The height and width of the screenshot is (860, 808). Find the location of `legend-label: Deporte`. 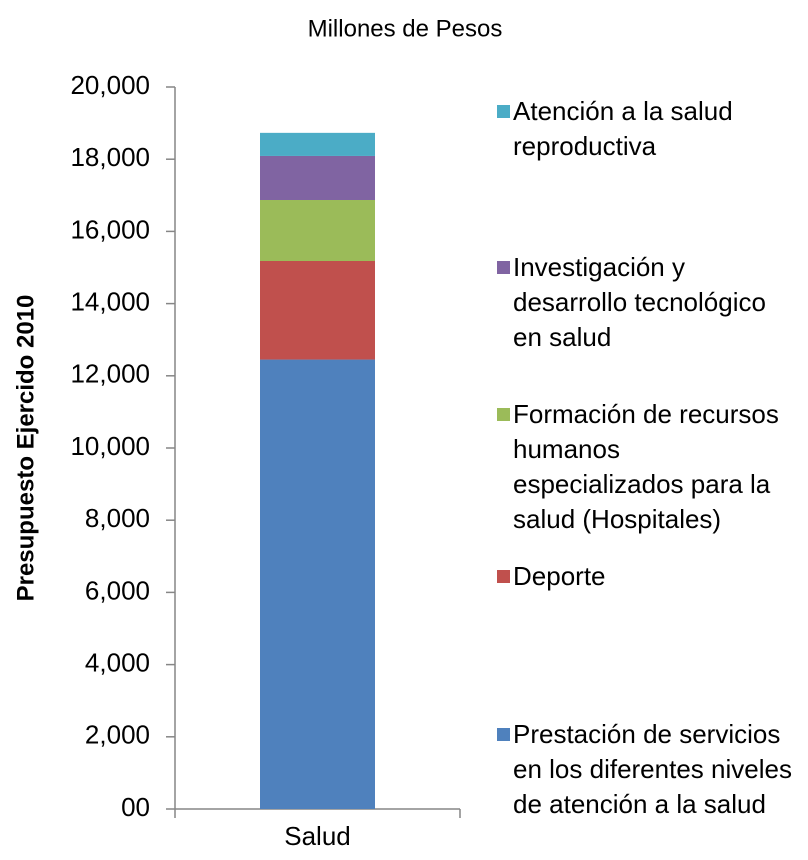

legend-label: Deporte is located at coordinates (559, 576).